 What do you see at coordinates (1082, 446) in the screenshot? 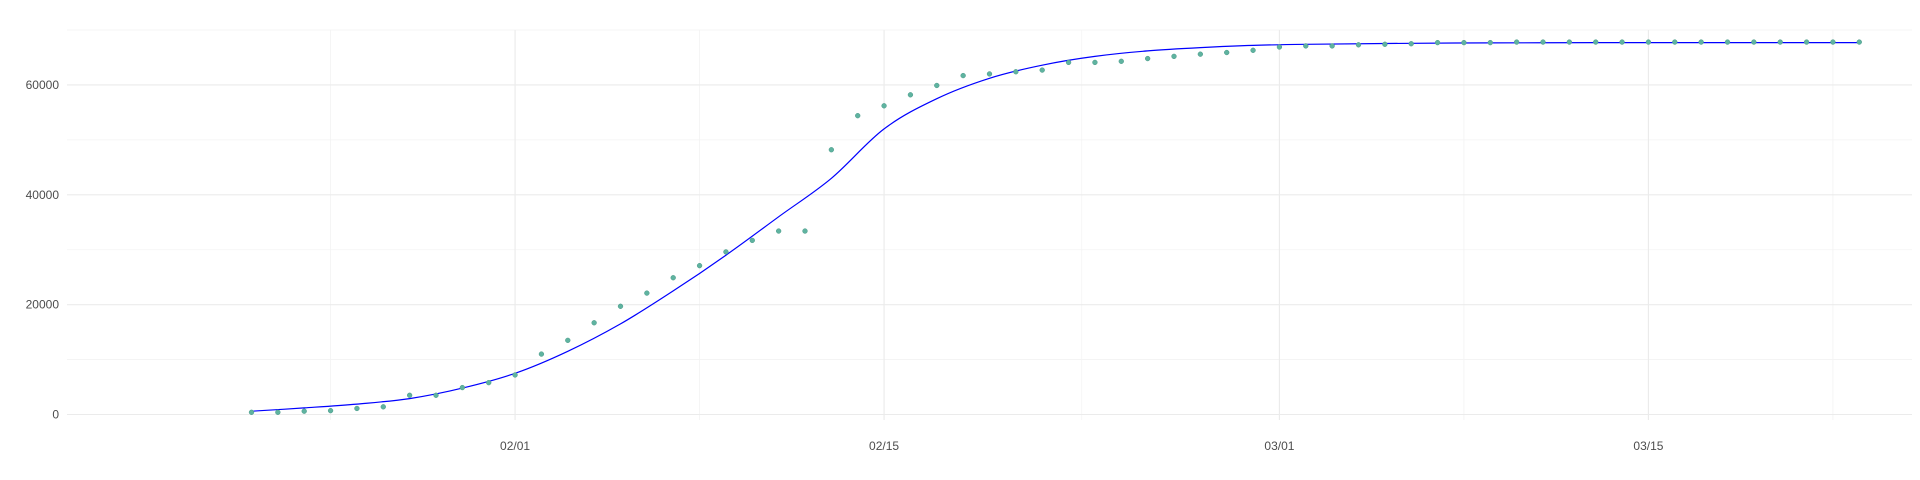
I see `x-axis-tick-labels: 02/01 02/15 03/01 03/15` at bounding box center [1082, 446].